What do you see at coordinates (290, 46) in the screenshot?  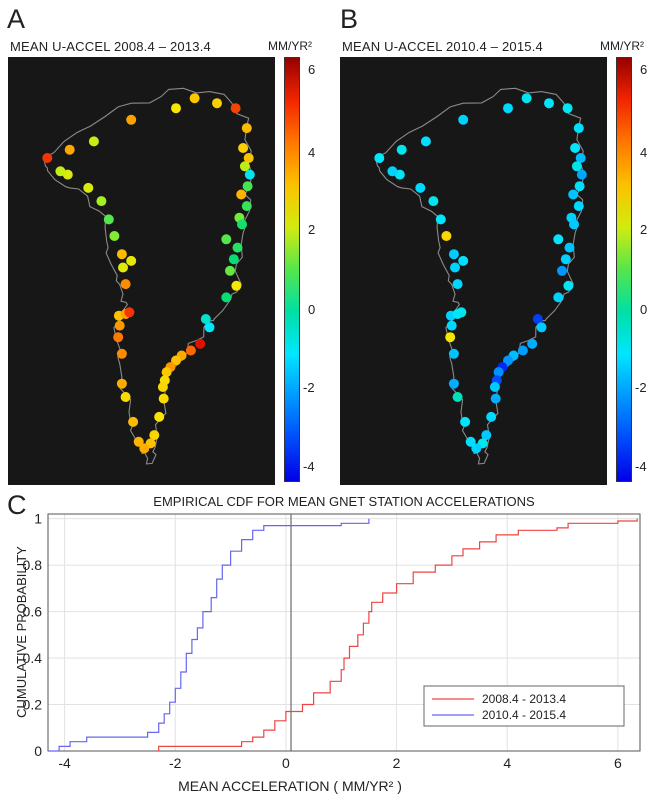 I see `panel-a-colorbar-unit: MM/YR²` at bounding box center [290, 46].